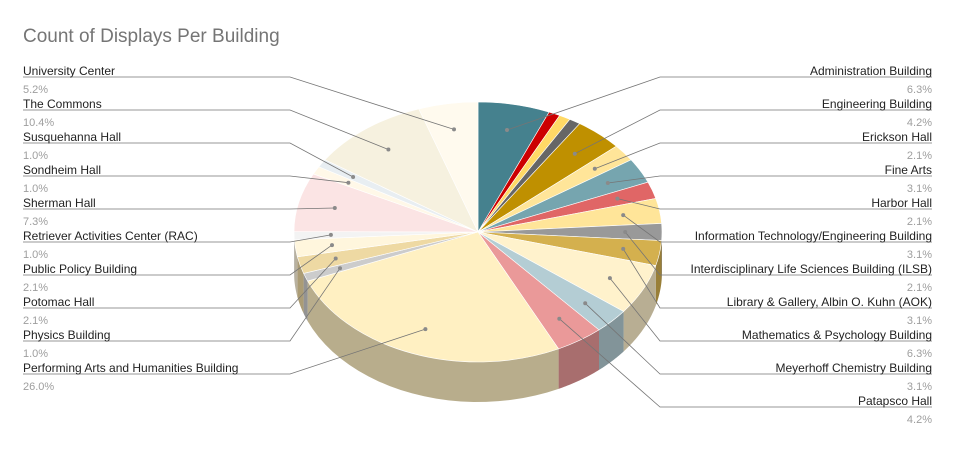 The image size is (955, 452). I want to click on leader-interdisciplinary-life-sciences-building-ilsb, so click(778, 253).